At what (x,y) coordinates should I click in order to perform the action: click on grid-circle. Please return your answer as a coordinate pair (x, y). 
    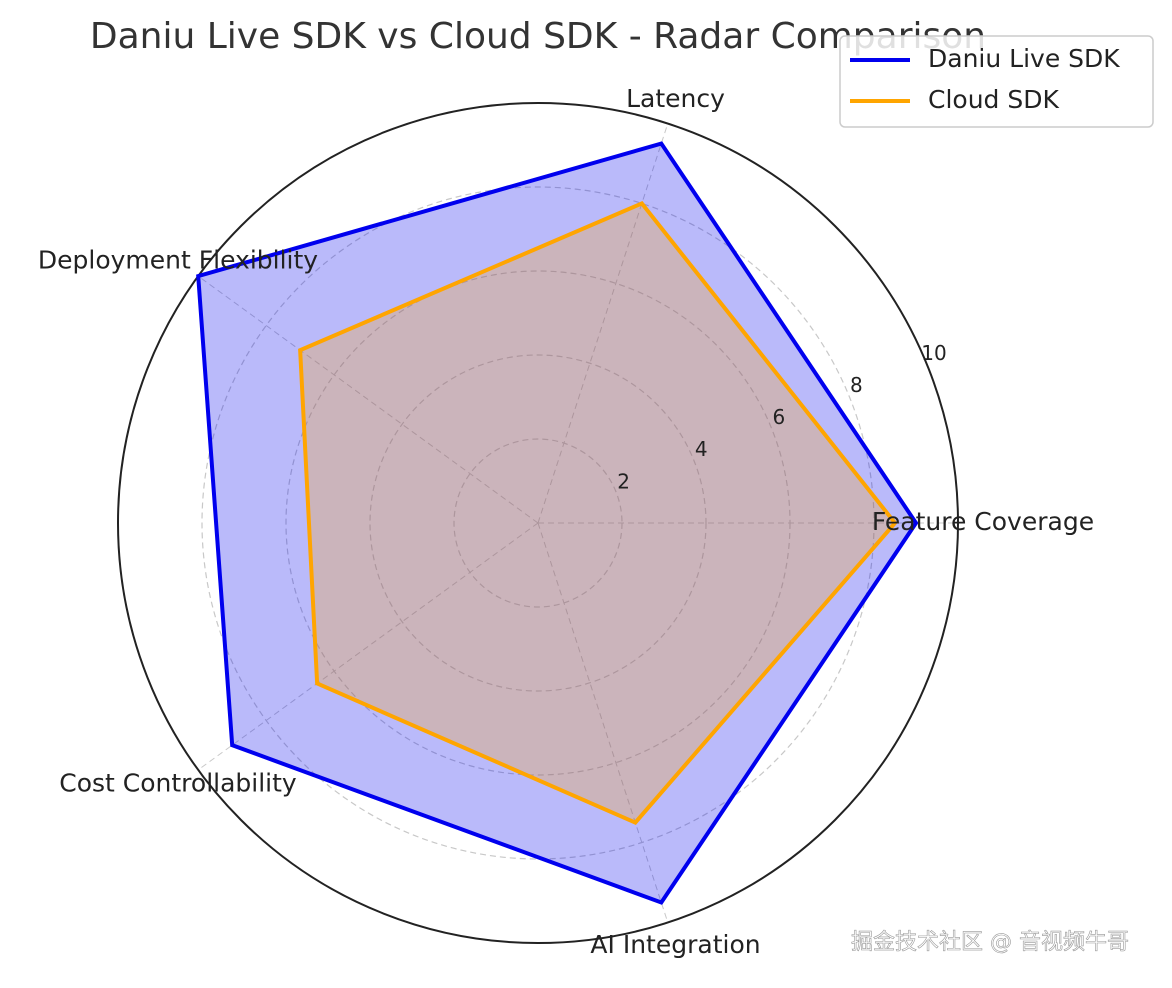
    Looking at the image, I should click on (538, 523).